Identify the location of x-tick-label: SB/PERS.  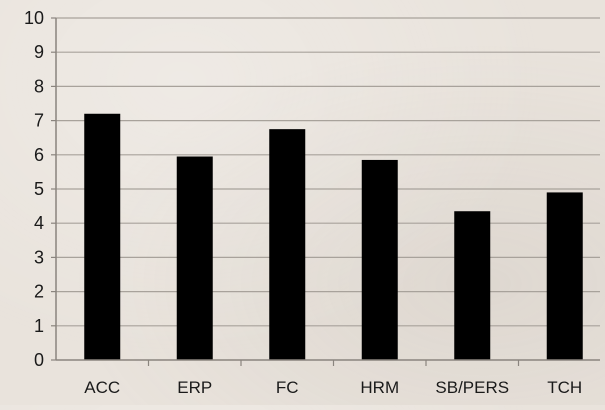
(472, 387).